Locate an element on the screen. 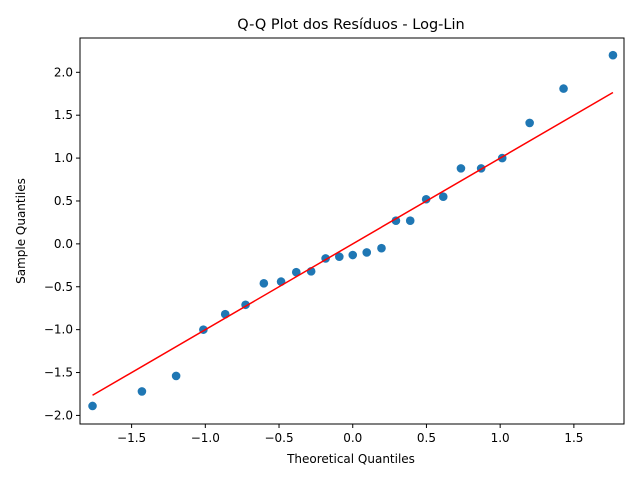  x-tick-label: 1.5 is located at coordinates (573, 438).